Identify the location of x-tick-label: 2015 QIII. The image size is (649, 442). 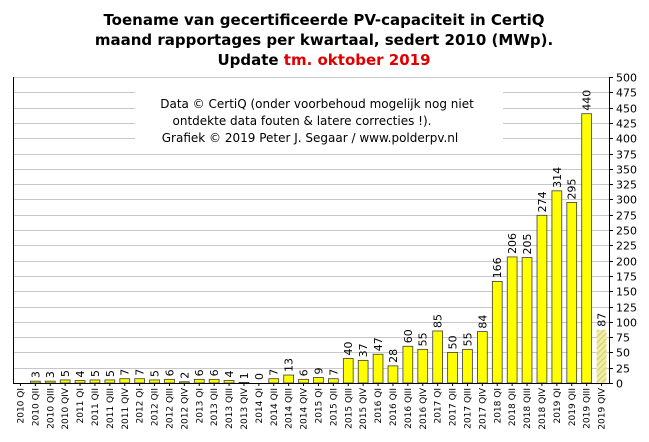
(349, 408).